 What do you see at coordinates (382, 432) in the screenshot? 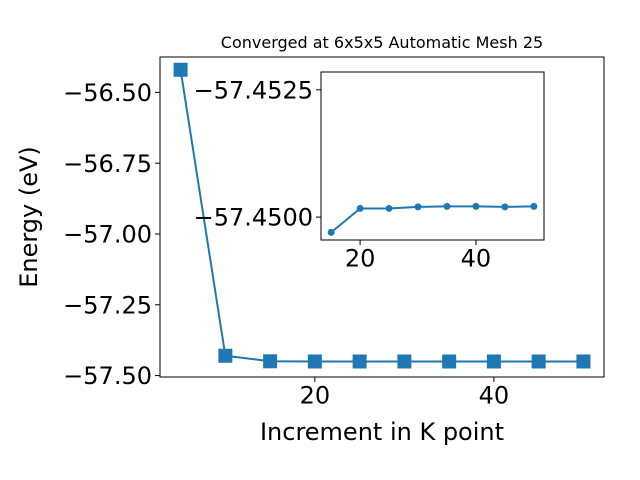
I see `x-axis-label: Increment in K point` at bounding box center [382, 432].